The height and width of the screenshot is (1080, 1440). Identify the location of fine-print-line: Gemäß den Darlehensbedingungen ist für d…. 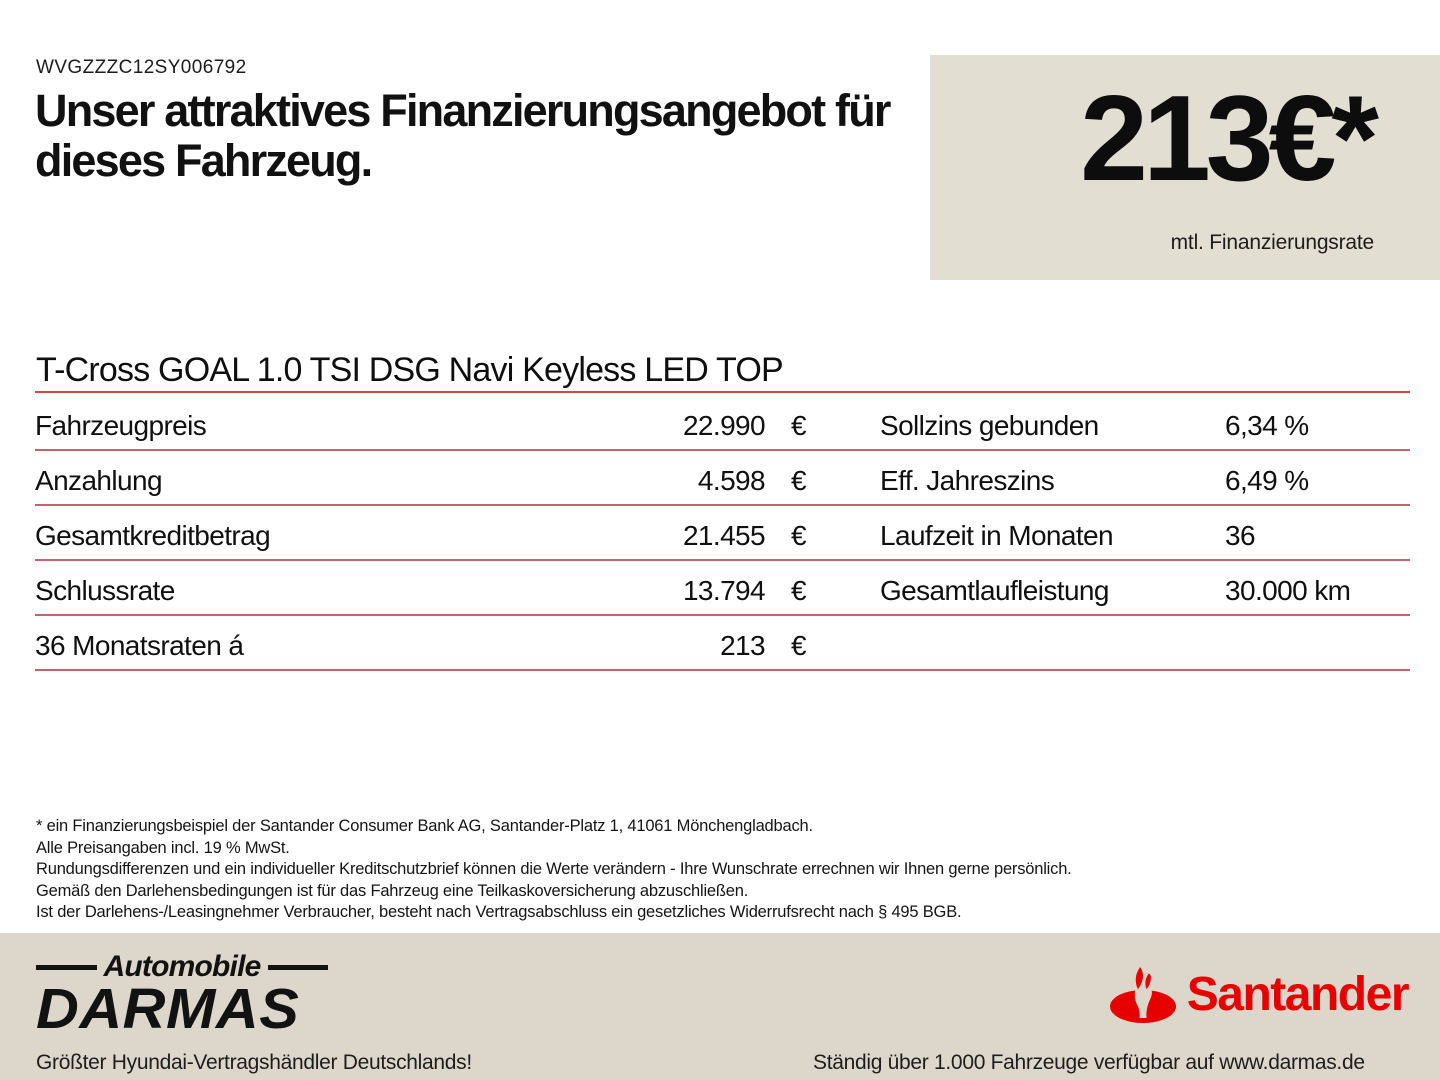
(392, 890).